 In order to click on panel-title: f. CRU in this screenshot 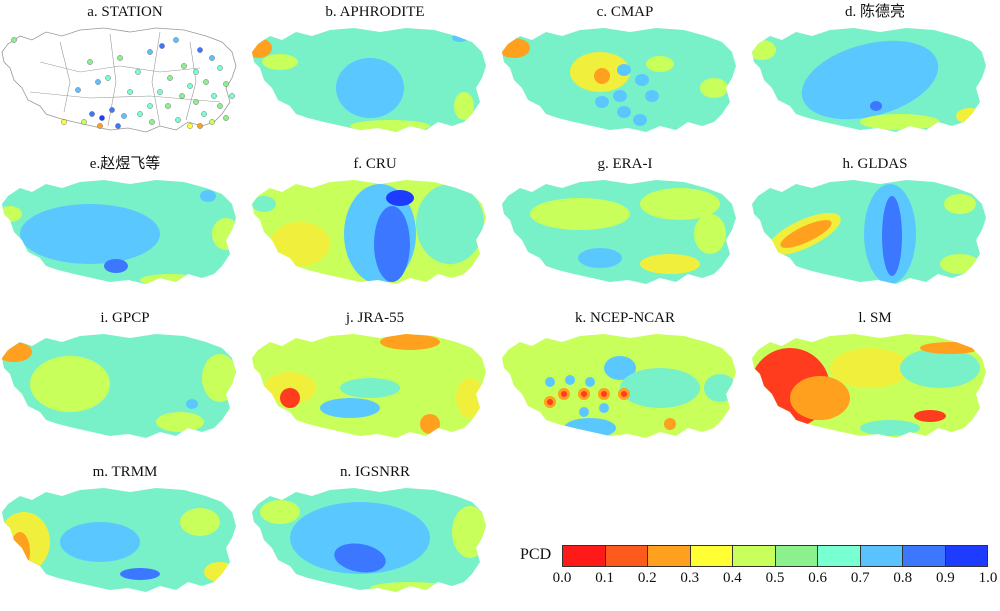, I will do `click(375, 164)`.